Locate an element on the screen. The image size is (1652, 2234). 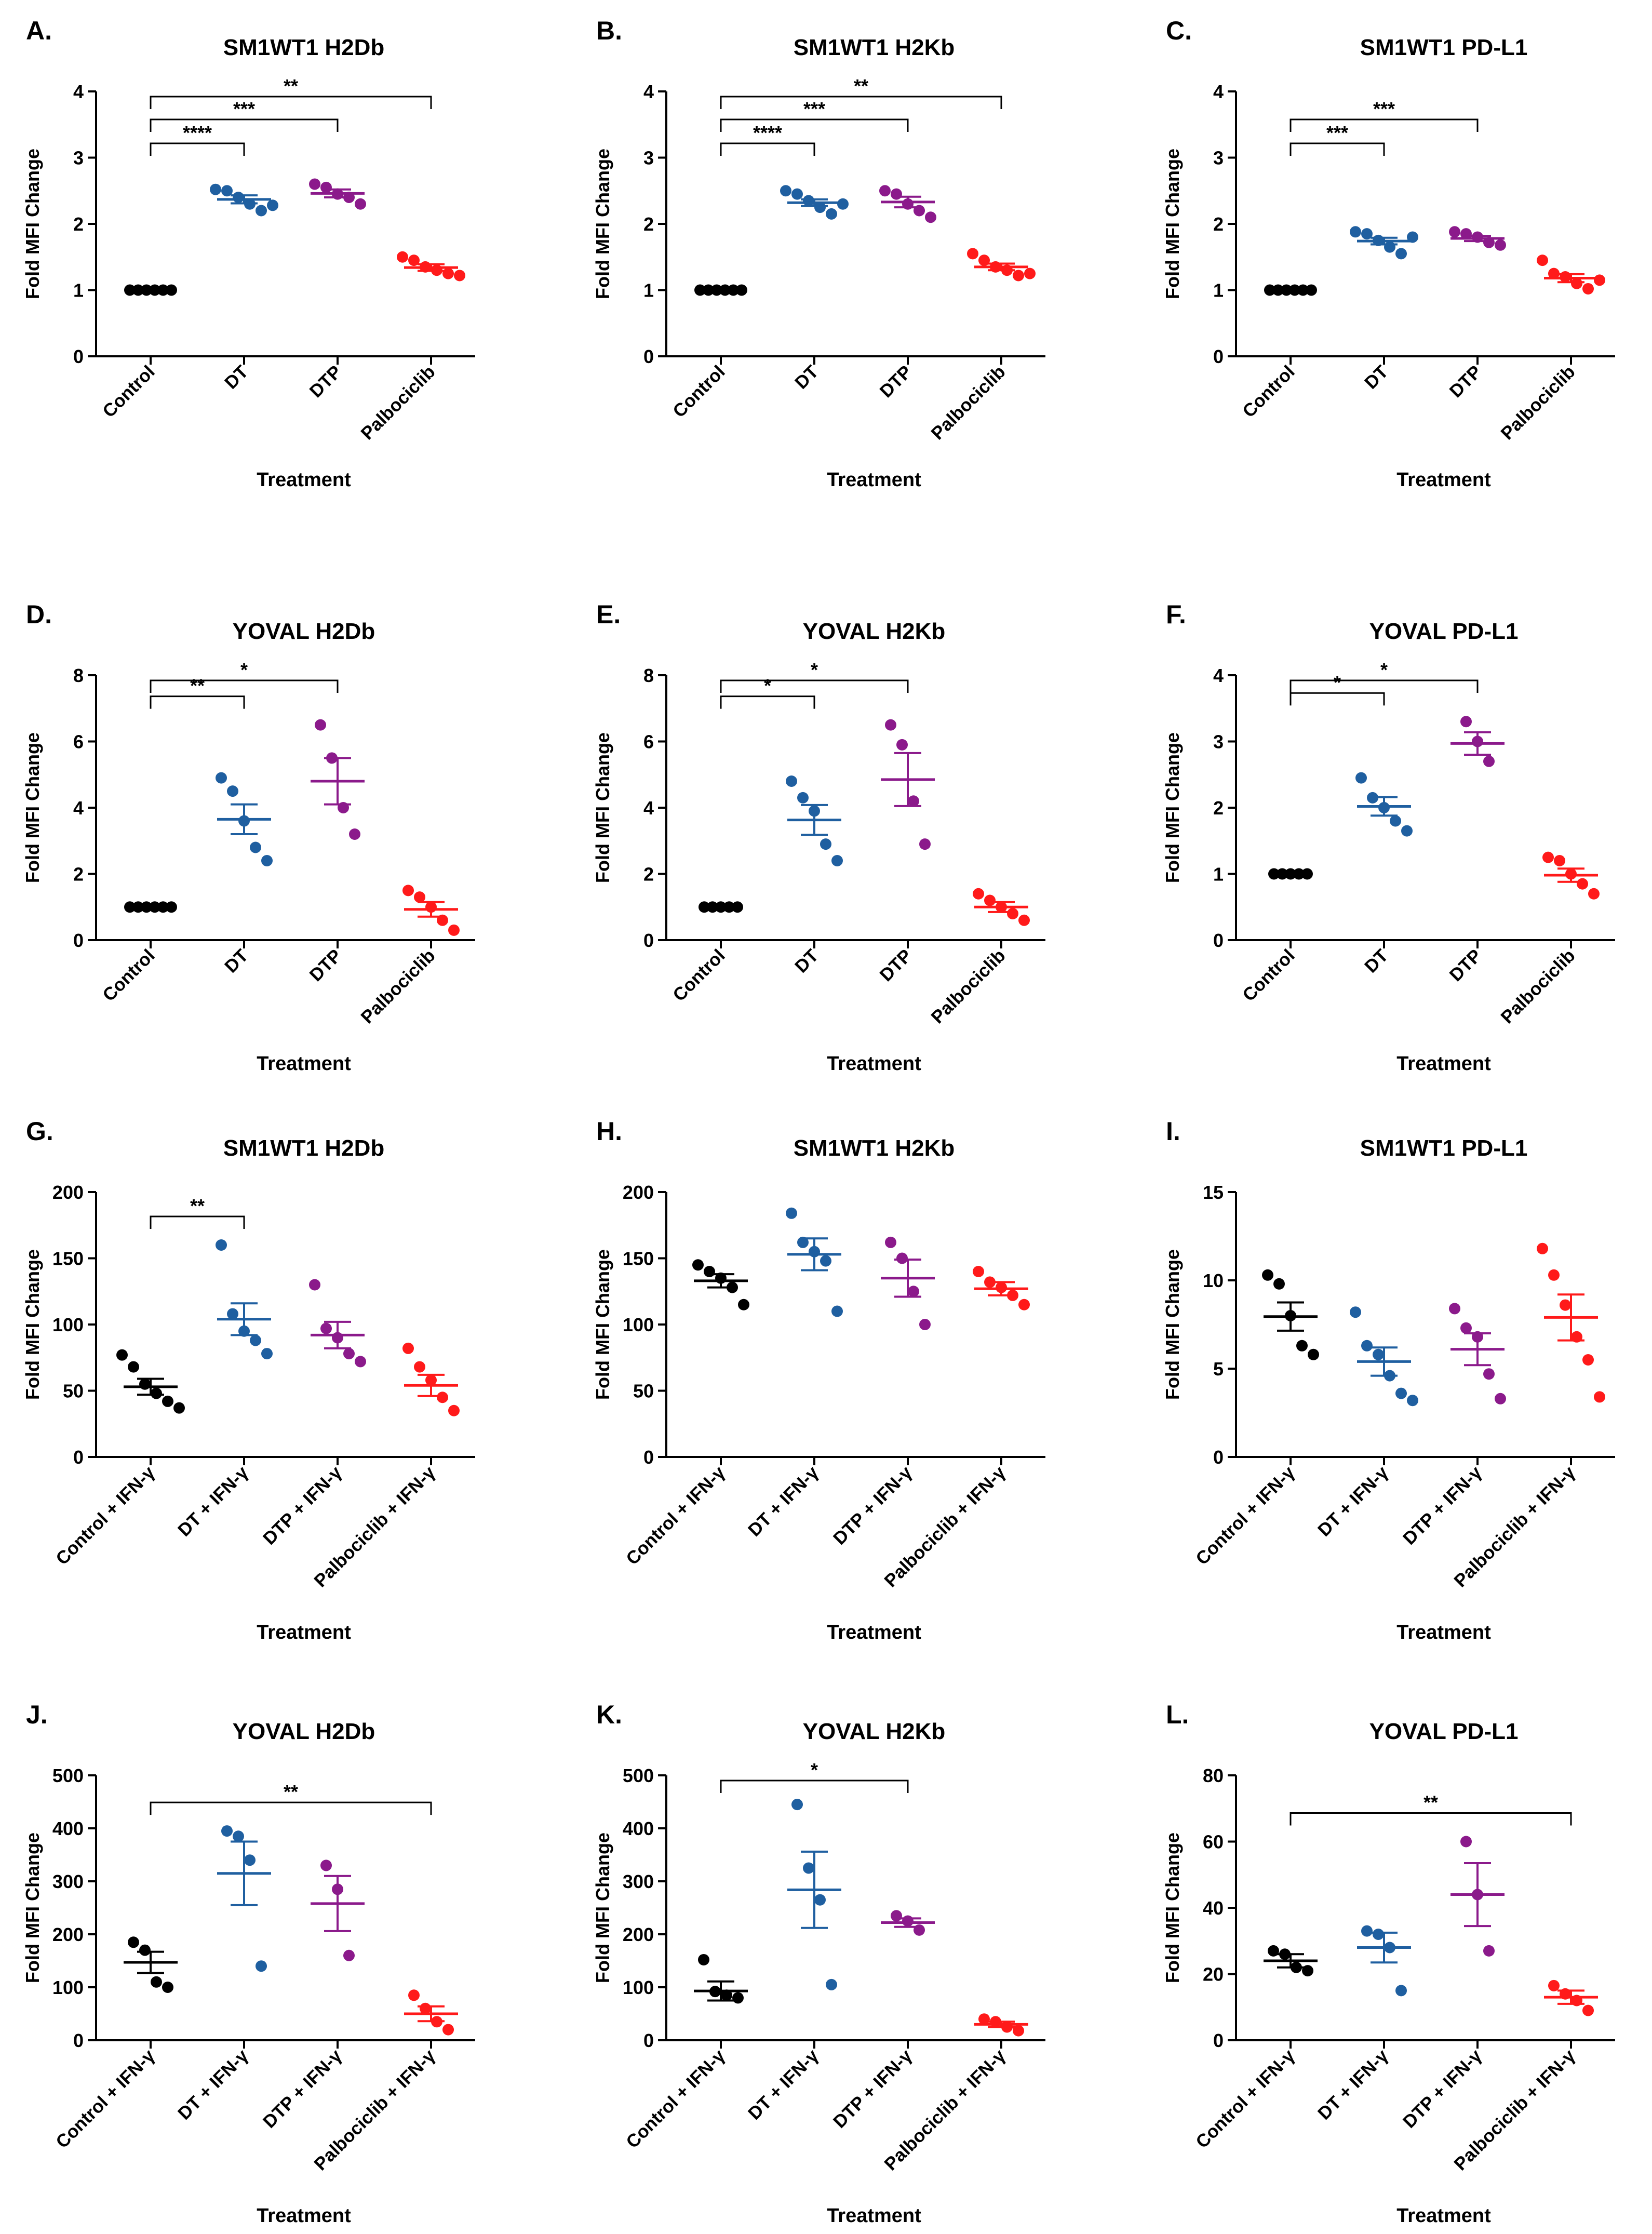
y-tick-label: 200 is located at coordinates (68, 1934).